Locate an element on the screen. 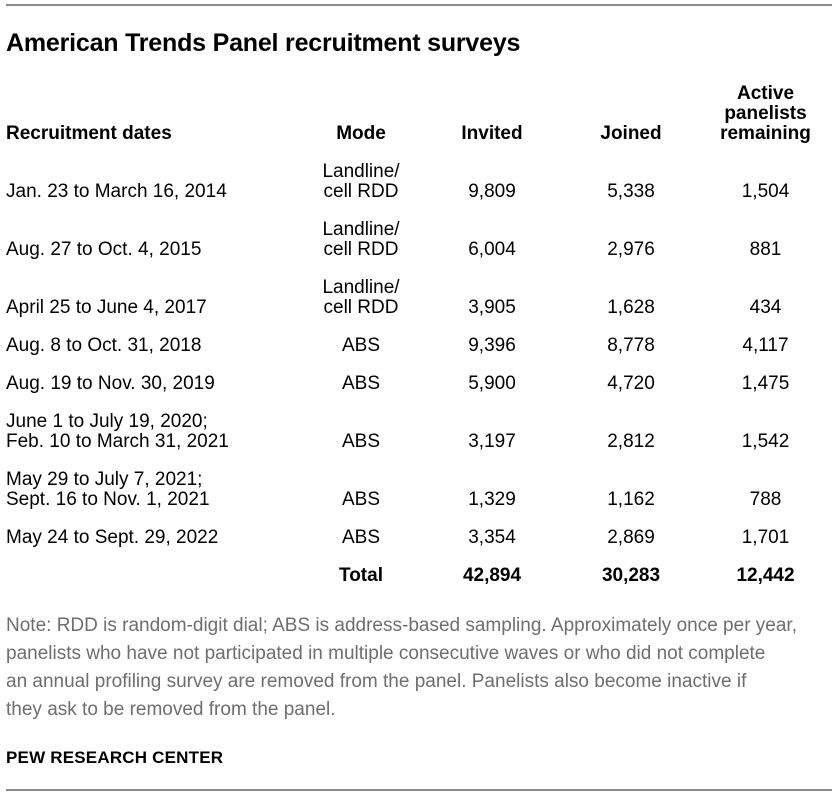 This screenshot has width=840, height=798. cell-recruitment-dates: Aug. 8 to Oct. 31, 2018 is located at coordinates (104, 345).